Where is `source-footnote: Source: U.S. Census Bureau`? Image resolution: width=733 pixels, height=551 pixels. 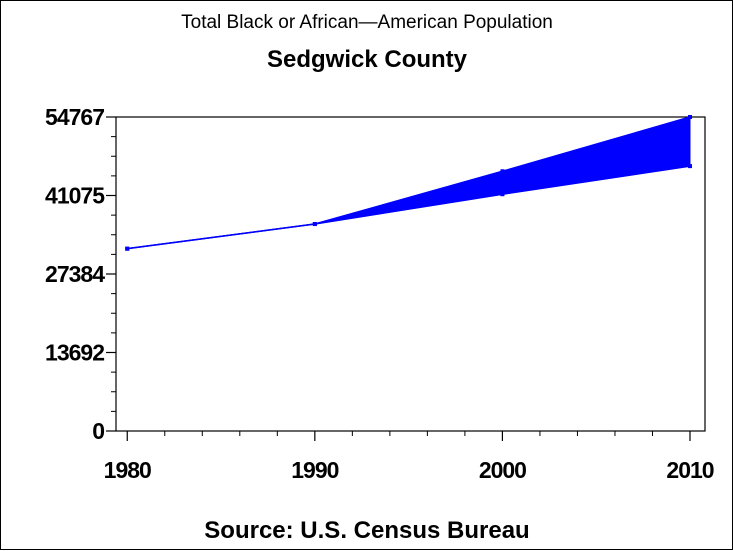
source-footnote: Source: U.S. Census Bureau is located at coordinates (366, 530).